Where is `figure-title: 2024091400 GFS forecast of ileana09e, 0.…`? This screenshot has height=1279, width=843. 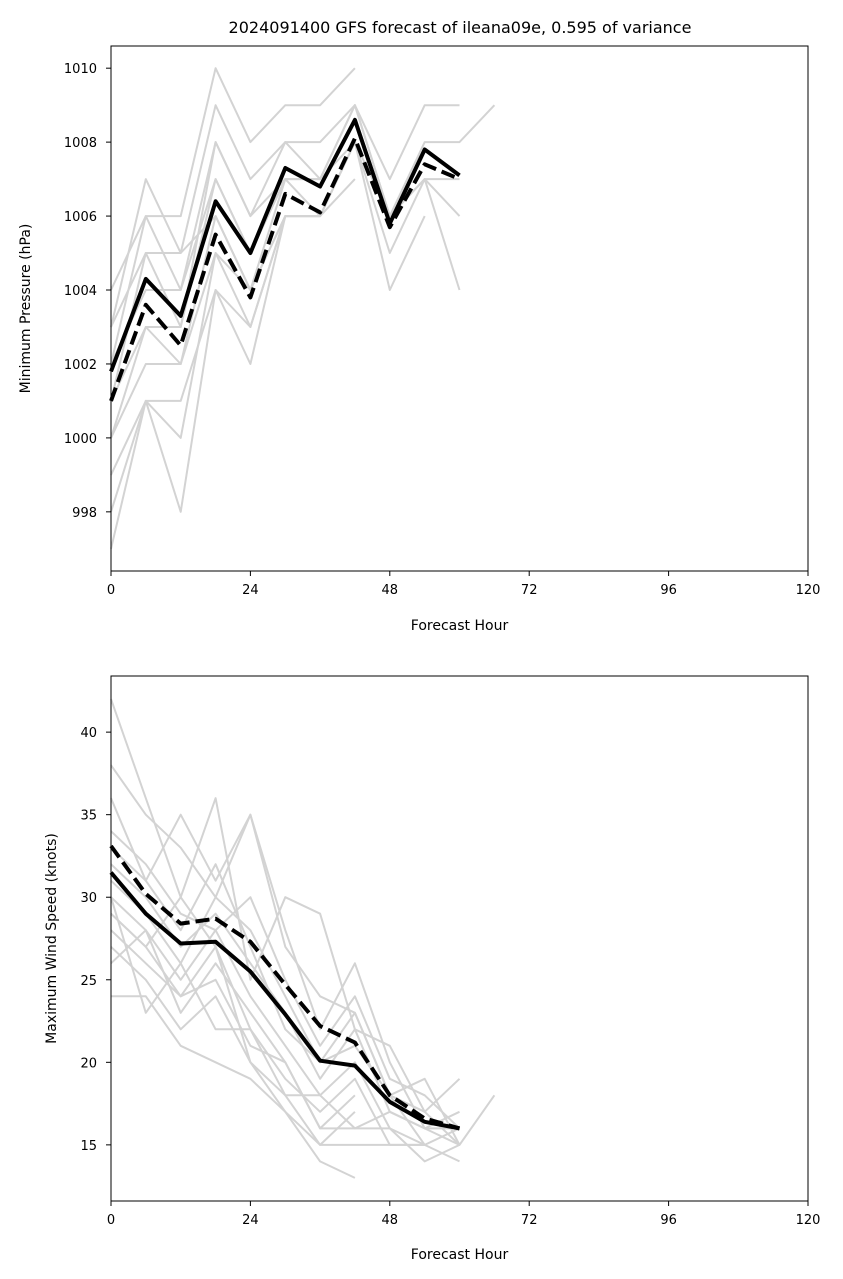 figure-title: 2024091400 GFS forecast of ileana09e, 0.… is located at coordinates (460, 27).